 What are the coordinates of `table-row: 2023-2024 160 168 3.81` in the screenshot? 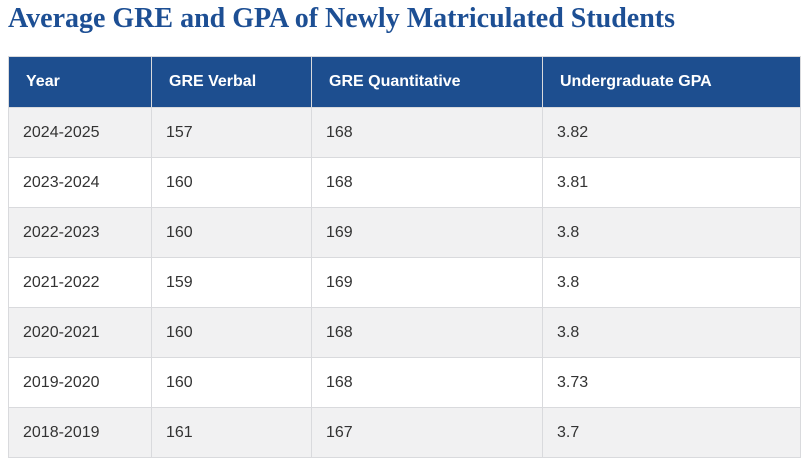 It's located at (404, 182).